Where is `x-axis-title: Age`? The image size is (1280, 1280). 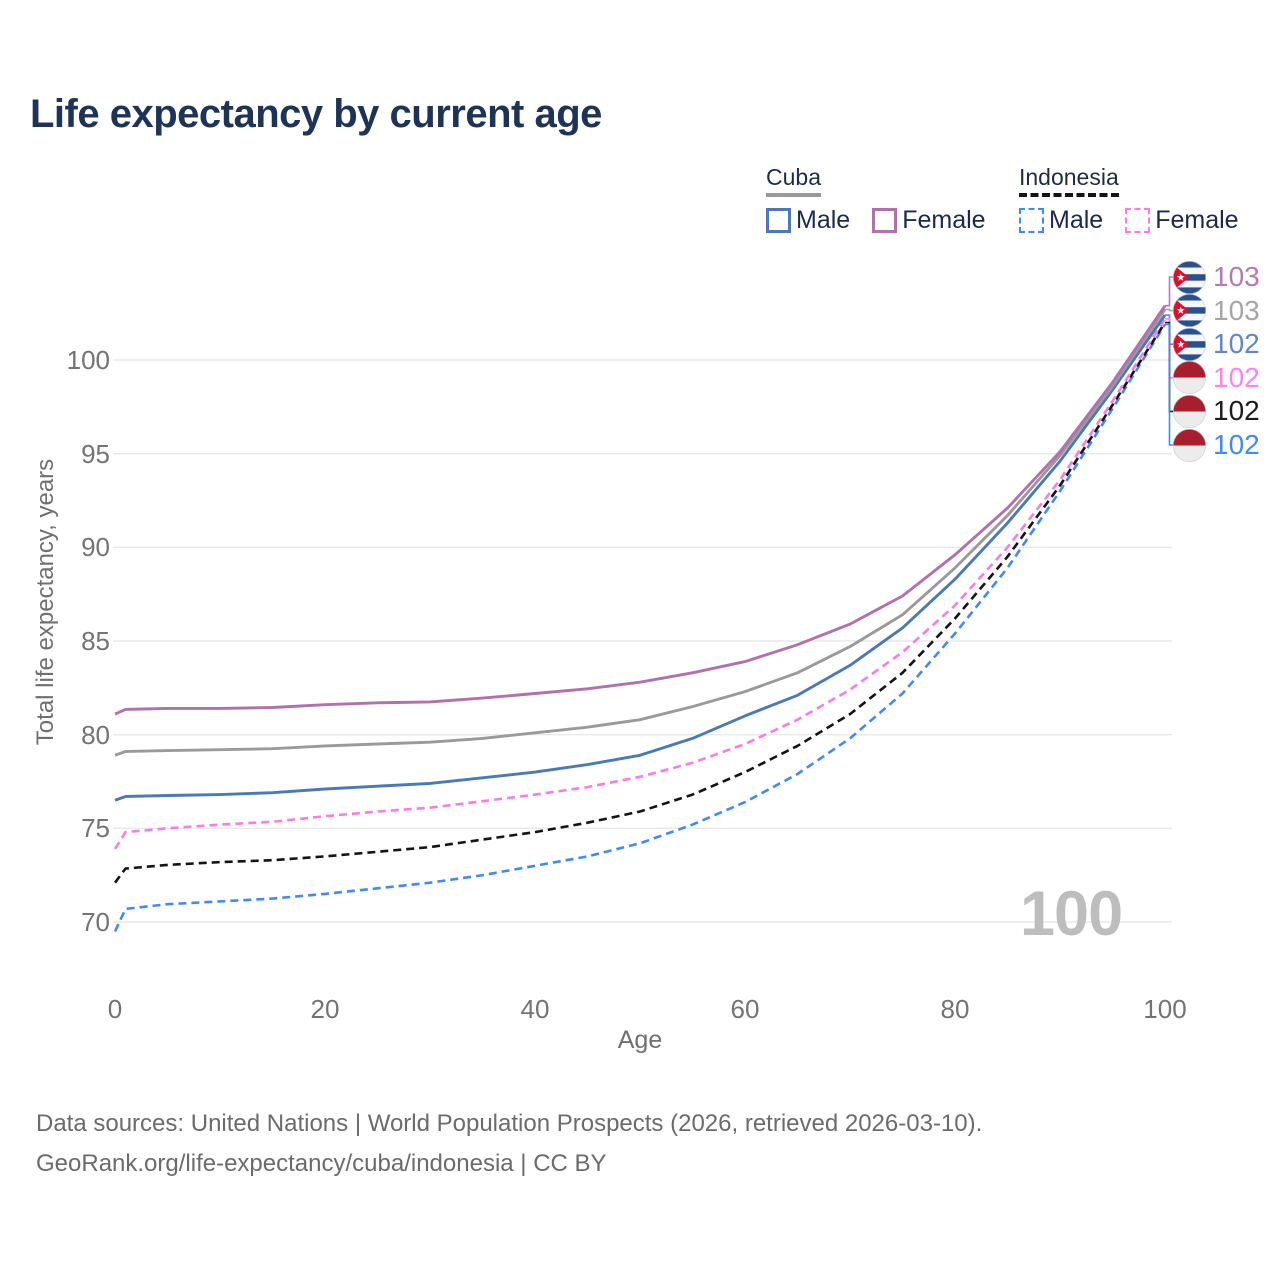 x-axis-title: Age is located at coordinates (640, 1040).